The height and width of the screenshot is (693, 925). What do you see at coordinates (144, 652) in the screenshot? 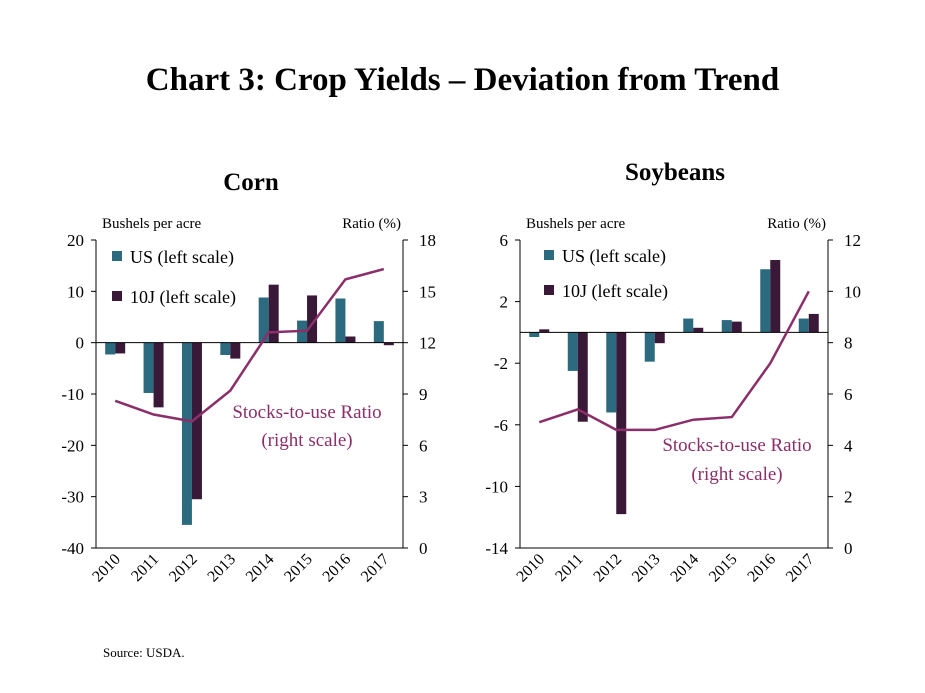
I see `source-note: Source: USDA.` at bounding box center [144, 652].